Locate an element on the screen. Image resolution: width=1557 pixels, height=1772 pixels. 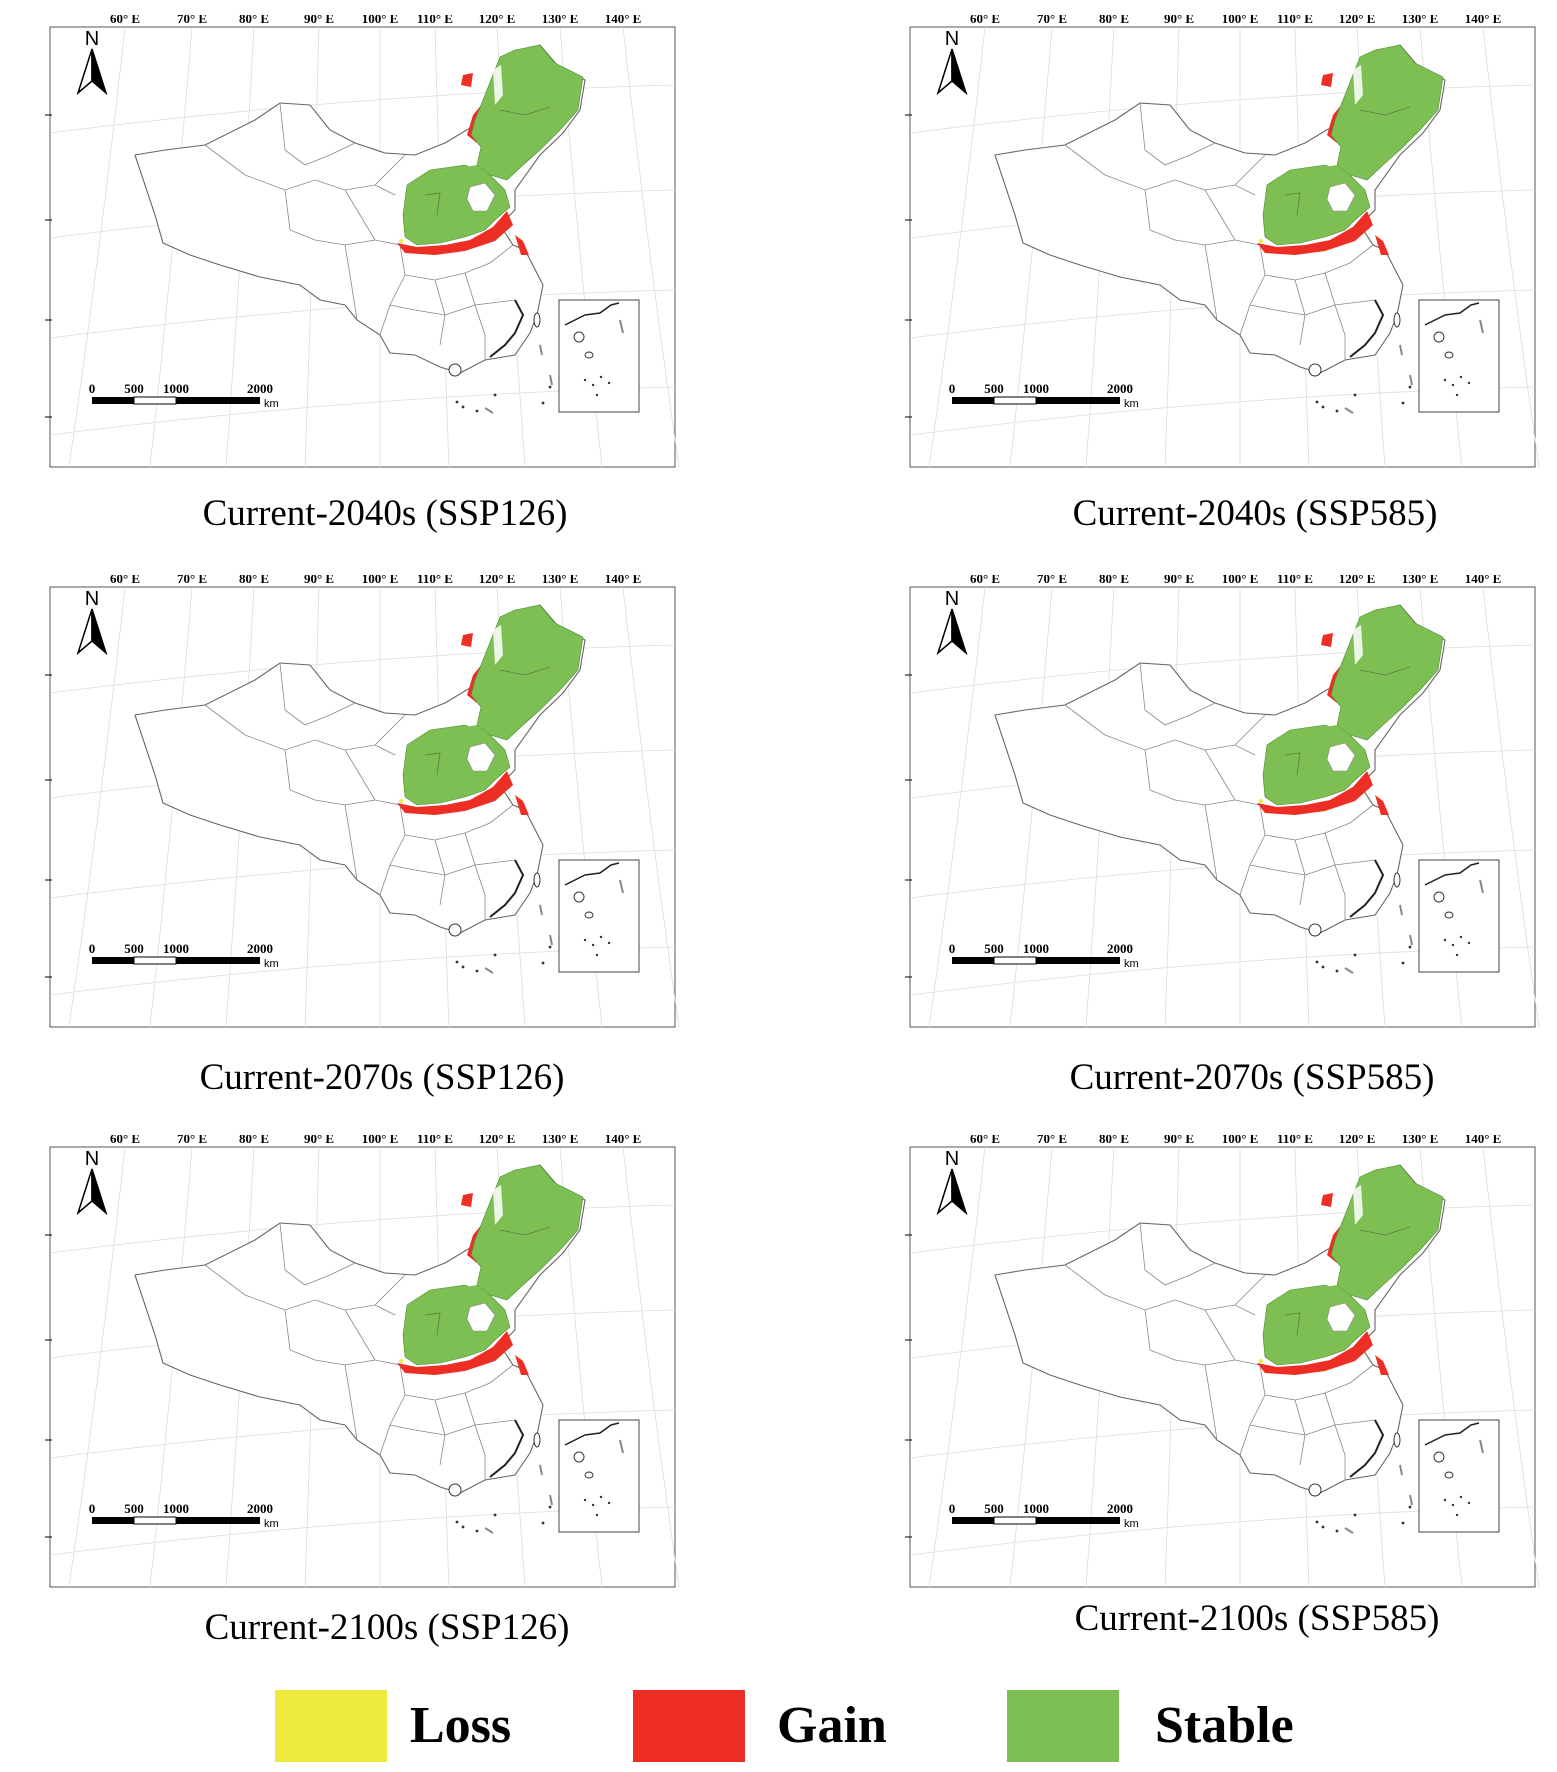
lon-label: 60° E is located at coordinates (125, 20).